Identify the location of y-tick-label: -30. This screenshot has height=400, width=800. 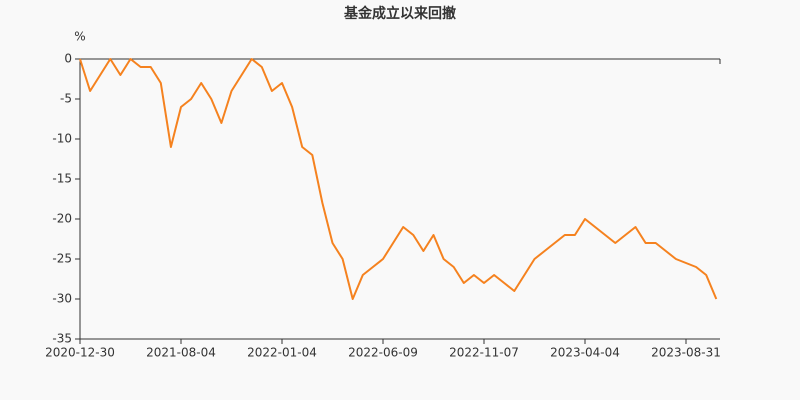
(62, 299).